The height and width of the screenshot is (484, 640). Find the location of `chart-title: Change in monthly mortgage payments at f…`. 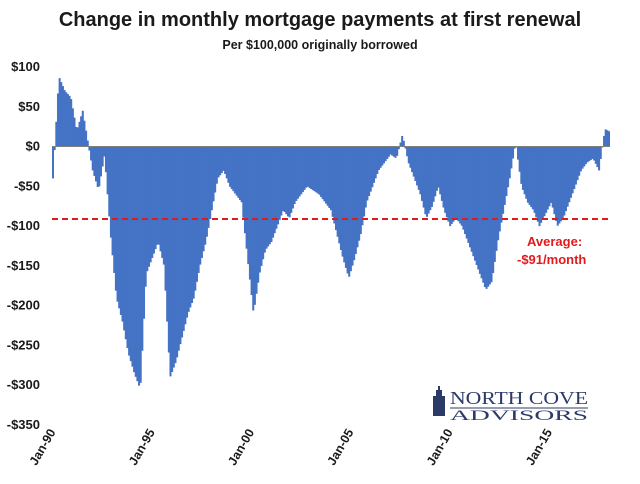

chart-title: Change in monthly mortgage payments at f… is located at coordinates (320, 20).